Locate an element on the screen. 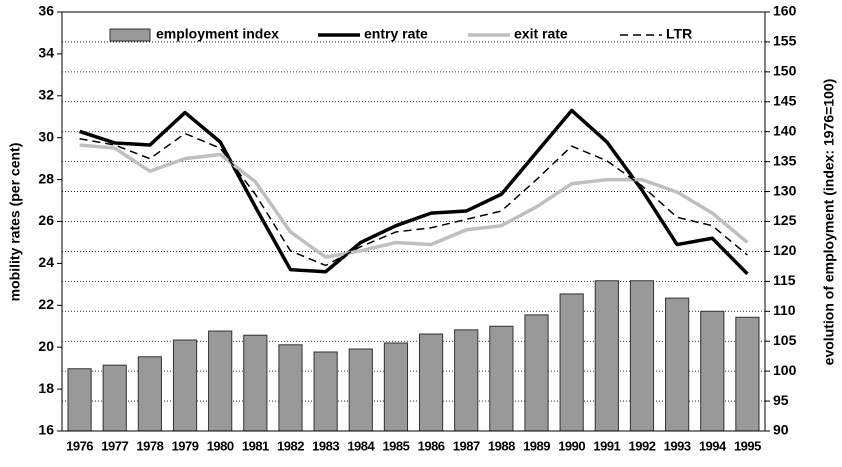 The image size is (842, 467). y2-tick-label: 105 is located at coordinates (785, 340).